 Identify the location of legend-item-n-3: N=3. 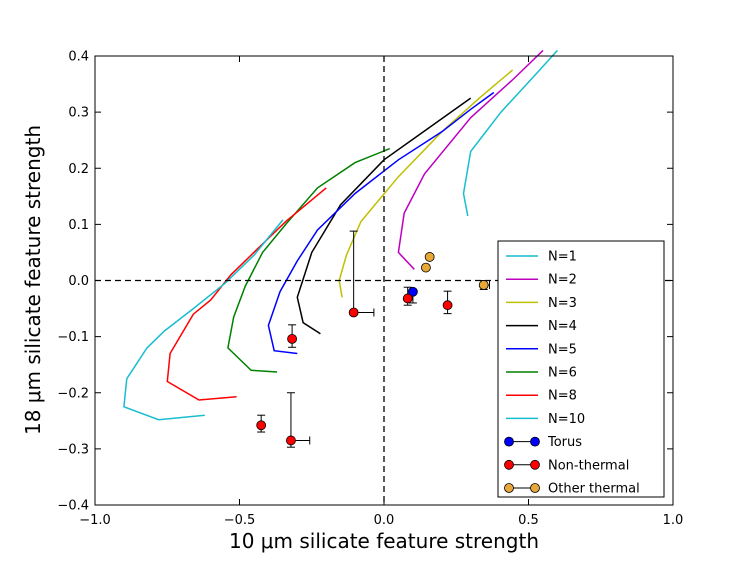
(541, 303).